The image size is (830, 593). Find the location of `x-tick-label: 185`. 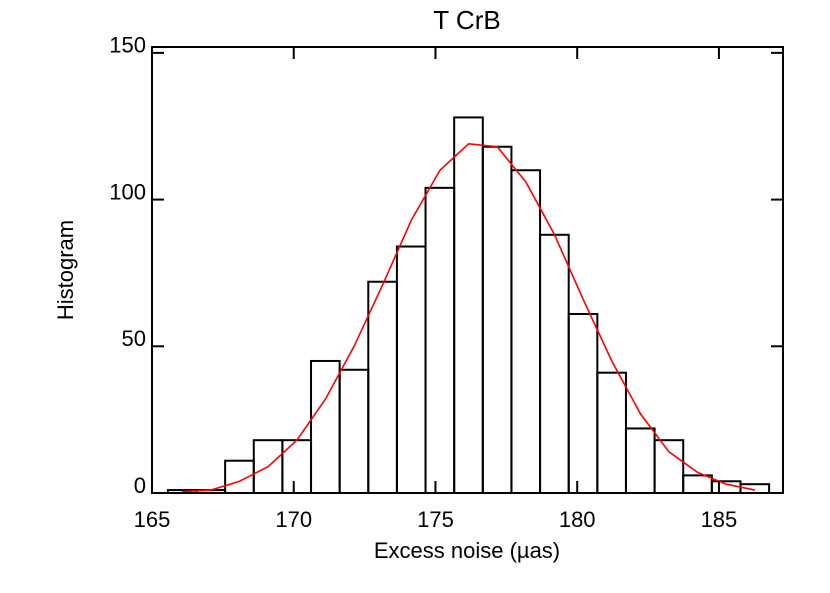

x-tick-label: 185 is located at coordinates (719, 519).